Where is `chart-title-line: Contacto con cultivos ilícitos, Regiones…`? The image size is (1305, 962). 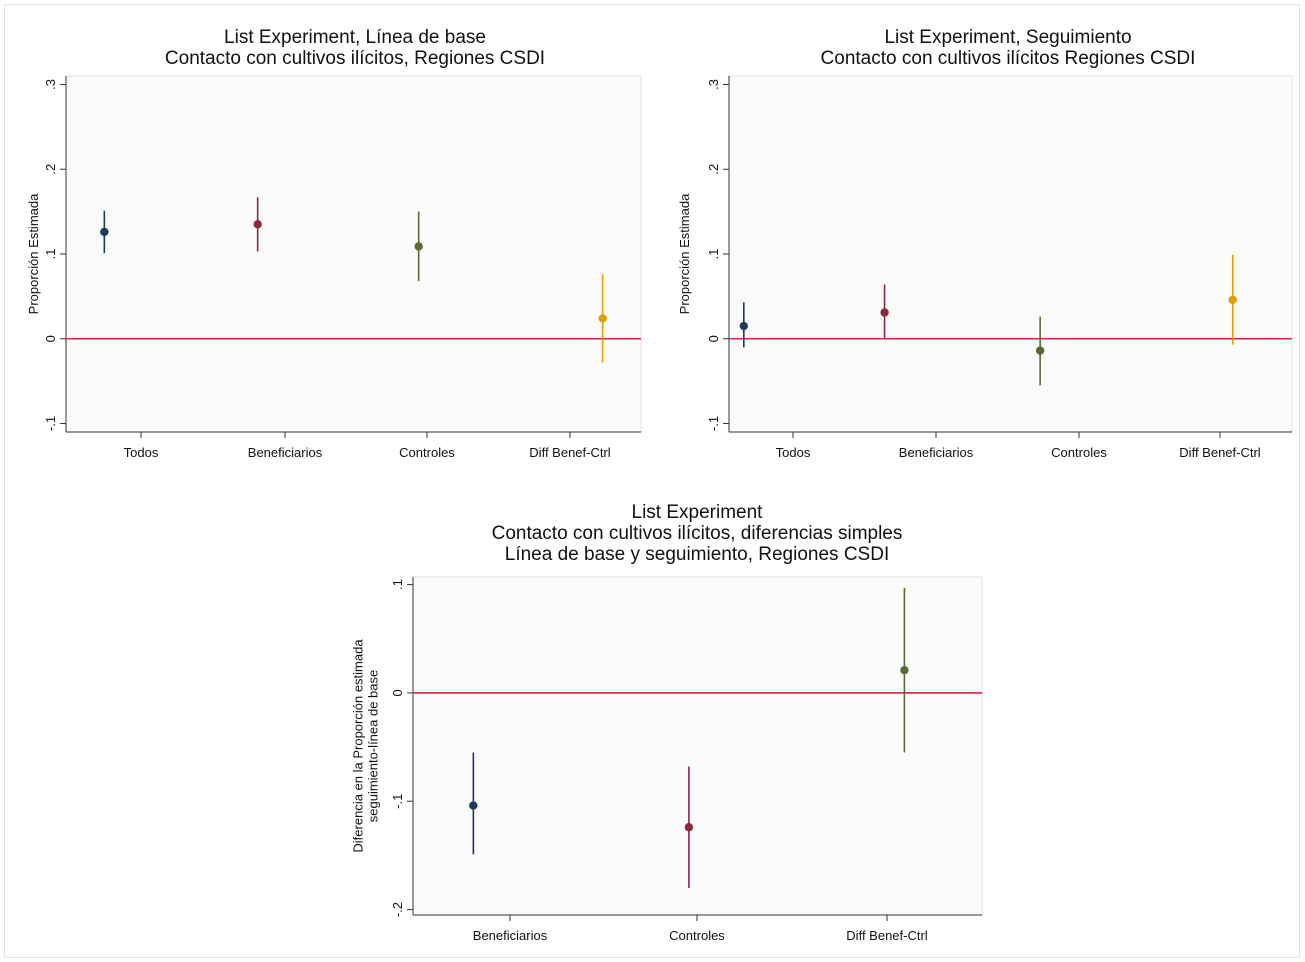 chart-title-line: Contacto con cultivos ilícitos, Regiones… is located at coordinates (355, 58).